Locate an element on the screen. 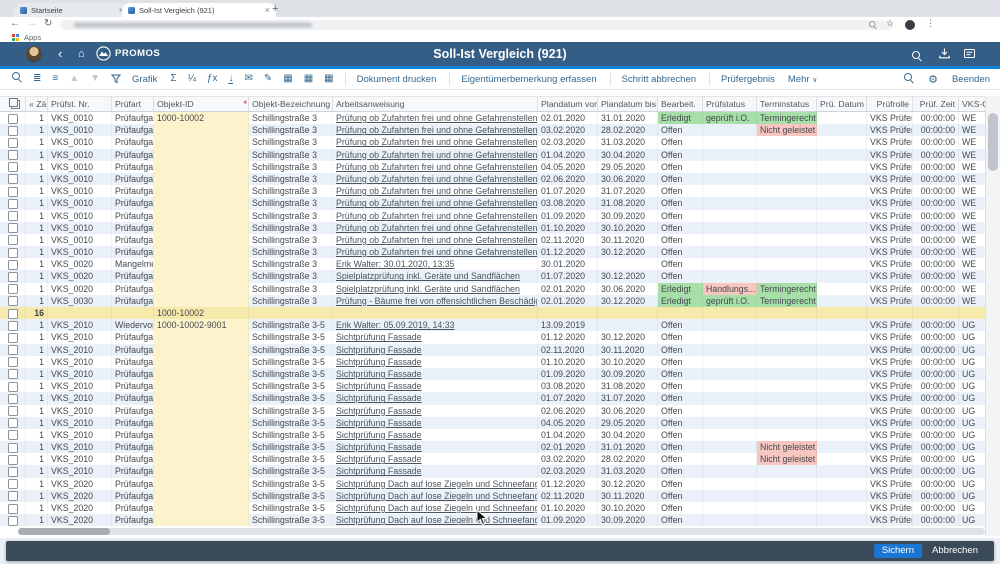 The image size is (1000, 564). grid-export-icon: ▦ is located at coordinates (329, 78).